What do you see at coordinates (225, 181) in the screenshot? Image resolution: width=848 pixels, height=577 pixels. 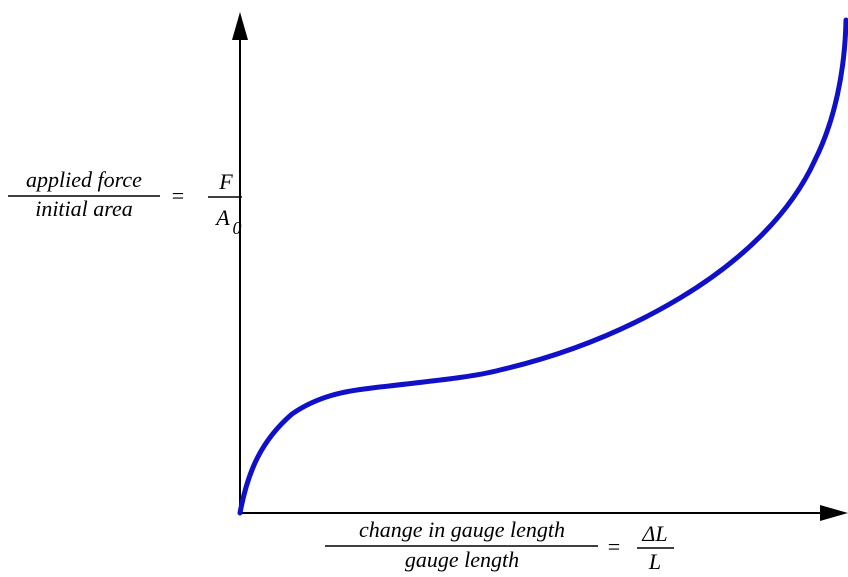 I see `symbol-numerator: F` at bounding box center [225, 181].